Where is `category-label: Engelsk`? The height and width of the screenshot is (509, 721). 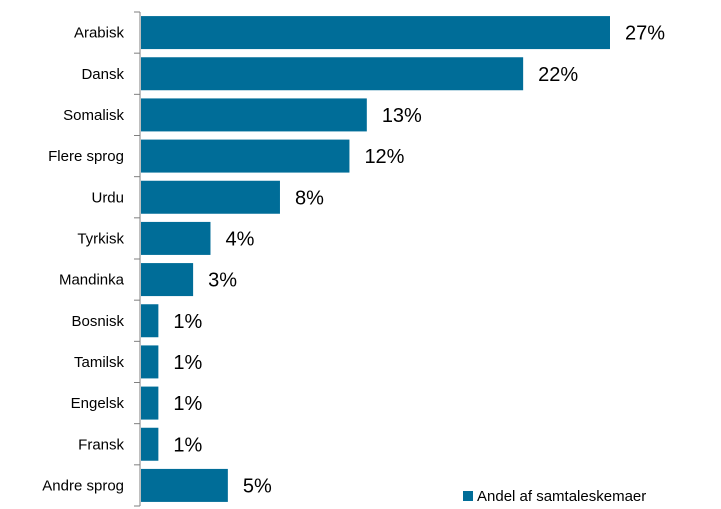
category-label: Engelsk is located at coordinates (98, 403).